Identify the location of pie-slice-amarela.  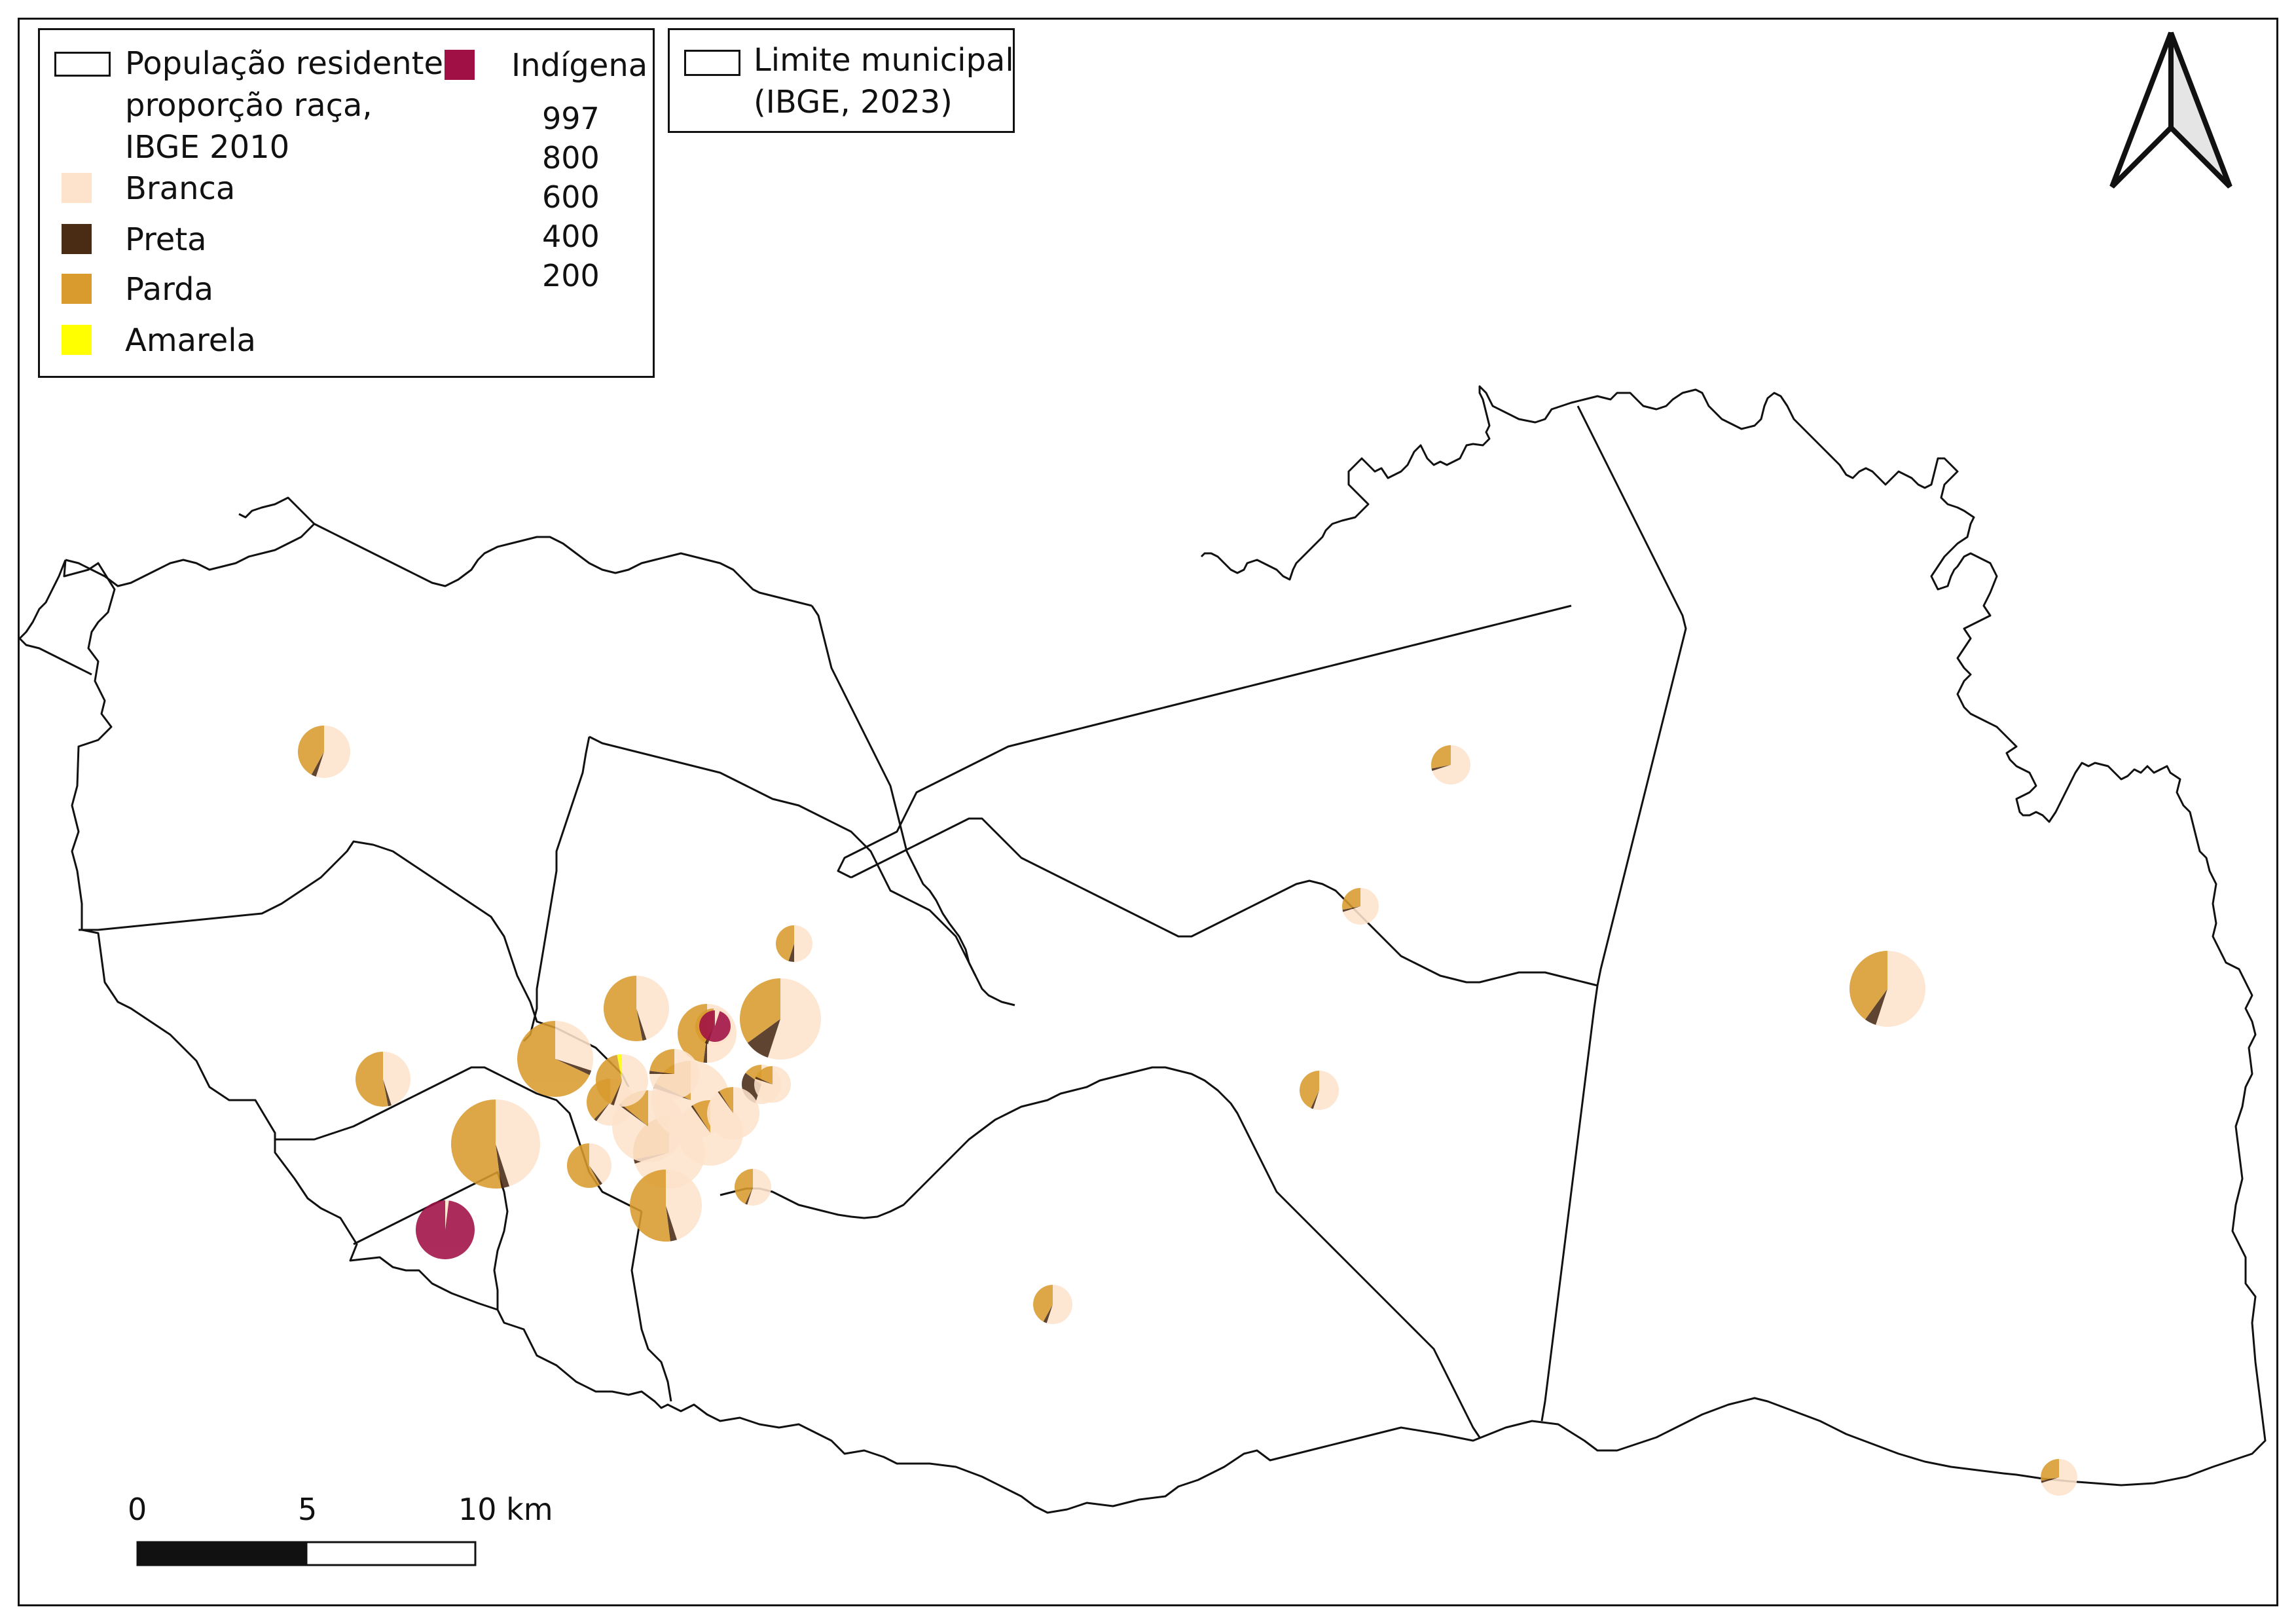
(619, 1067).